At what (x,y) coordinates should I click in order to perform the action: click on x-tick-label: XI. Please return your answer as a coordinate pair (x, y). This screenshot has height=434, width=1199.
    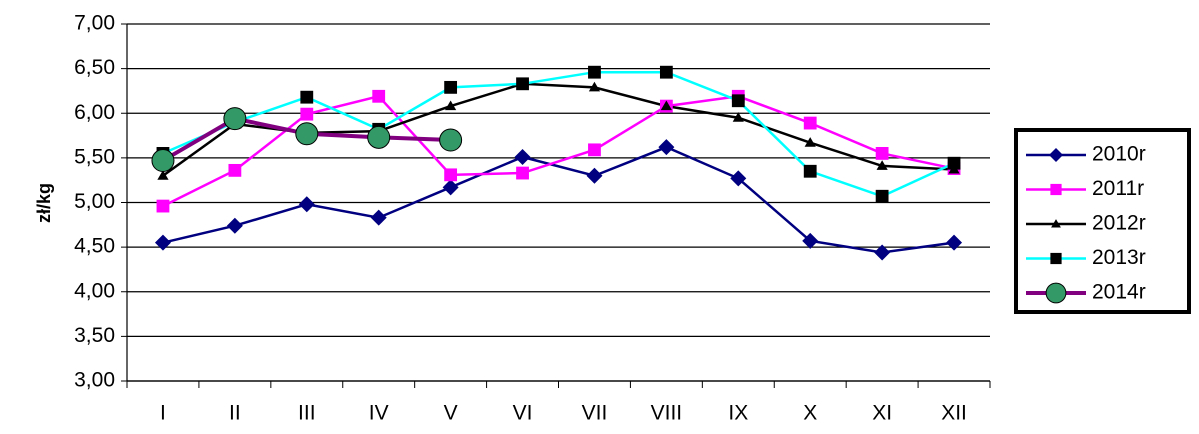
    Looking at the image, I should click on (882, 413).